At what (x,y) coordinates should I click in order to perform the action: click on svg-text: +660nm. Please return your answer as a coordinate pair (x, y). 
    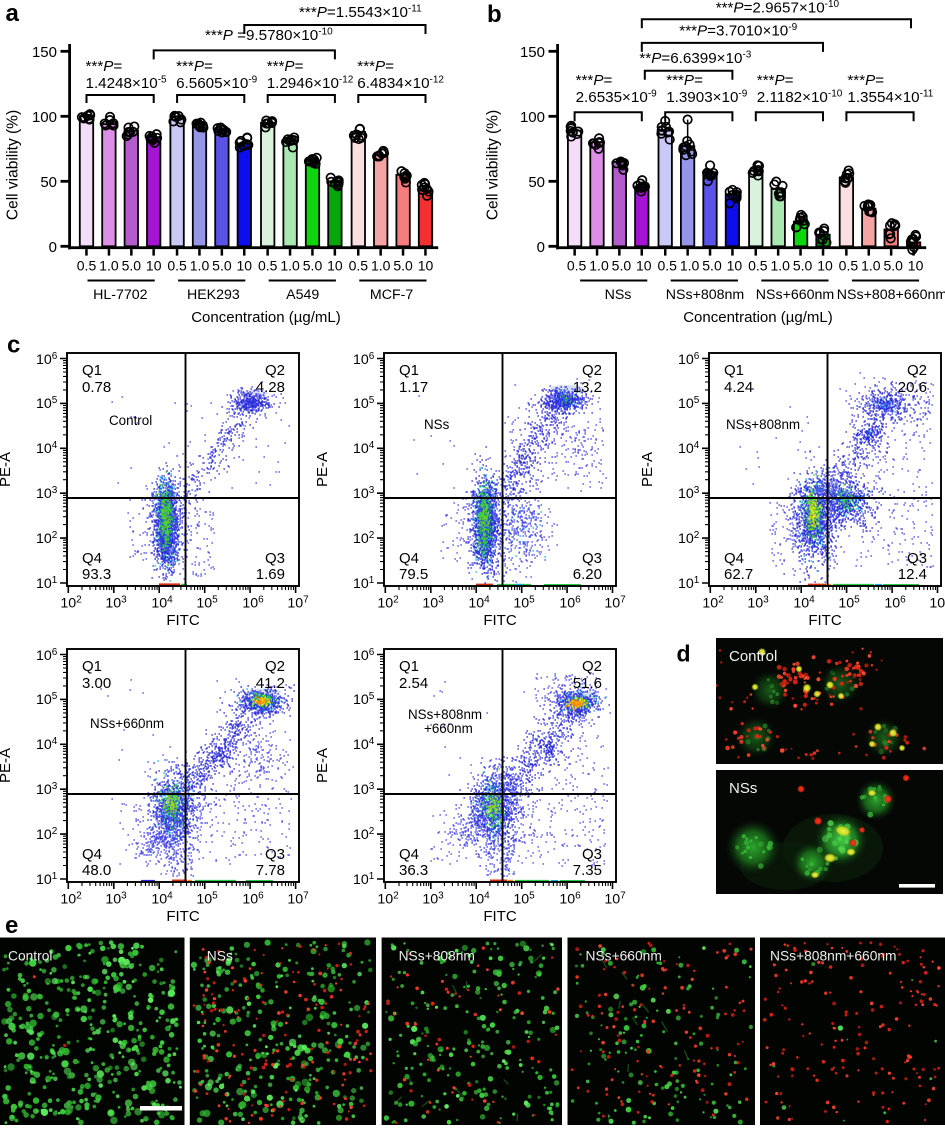
    Looking at the image, I should click on (448, 728).